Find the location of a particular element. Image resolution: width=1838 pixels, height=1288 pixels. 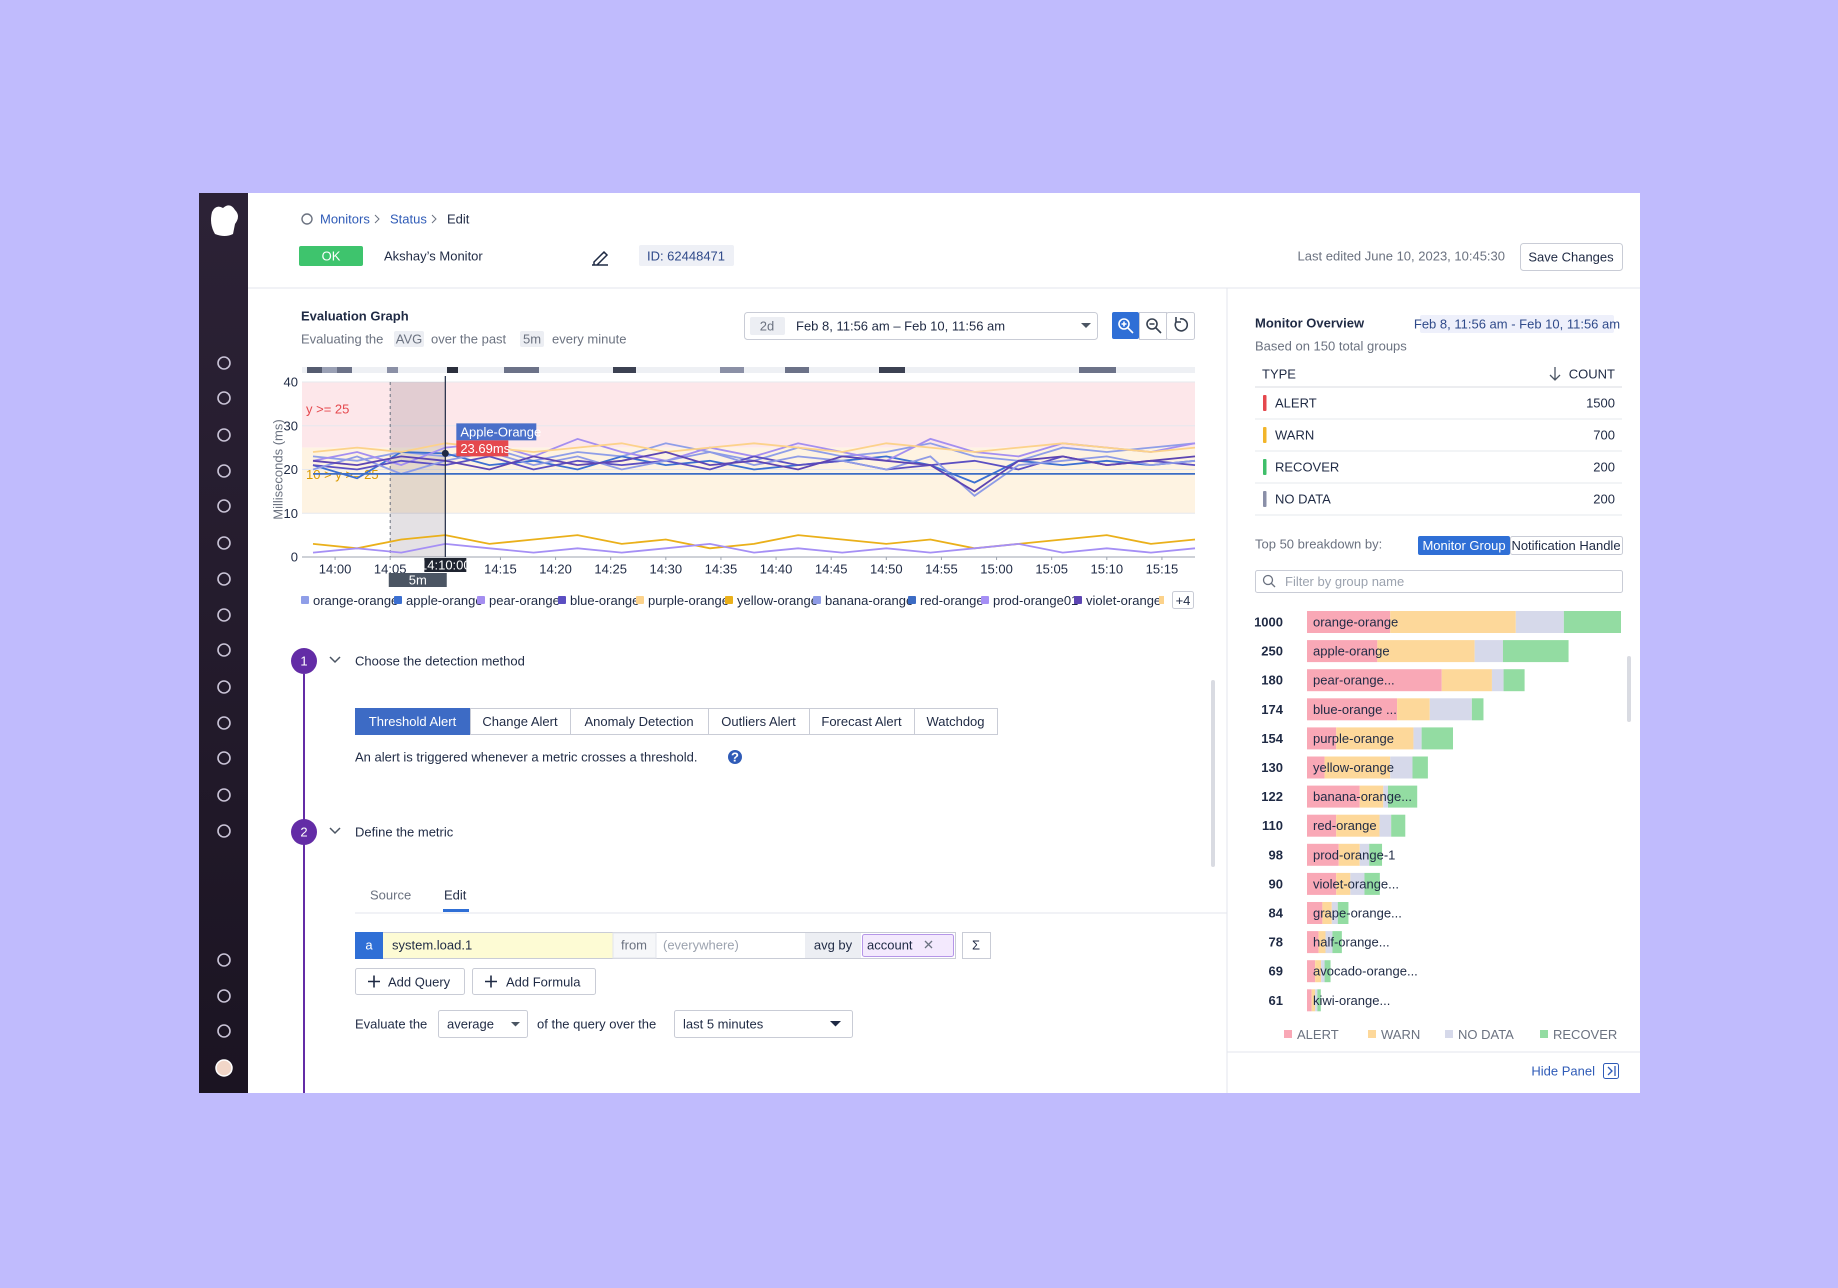

save-button-text: Save Changes is located at coordinates (1571, 257).